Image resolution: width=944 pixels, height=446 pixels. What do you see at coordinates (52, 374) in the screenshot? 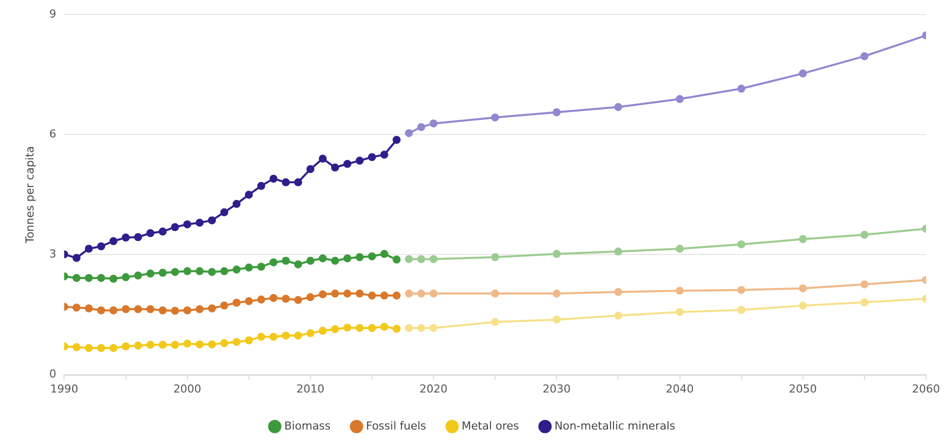
I see `y-tick-label: 0` at bounding box center [52, 374].